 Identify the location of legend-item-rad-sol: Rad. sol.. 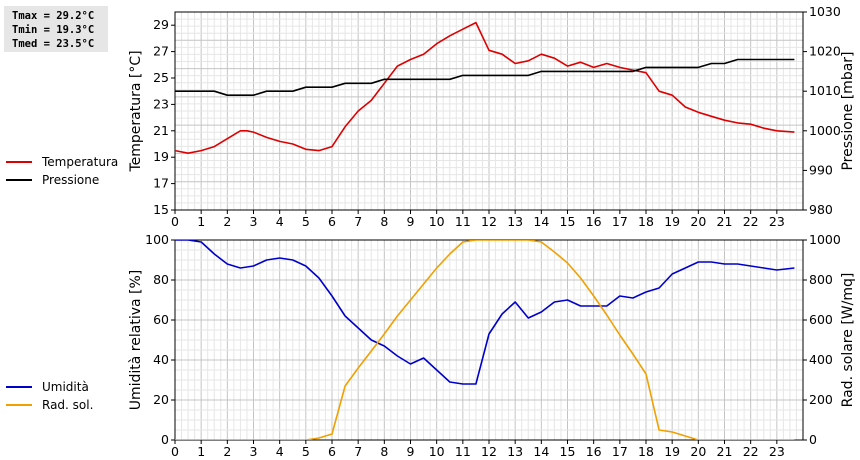
(49, 405).